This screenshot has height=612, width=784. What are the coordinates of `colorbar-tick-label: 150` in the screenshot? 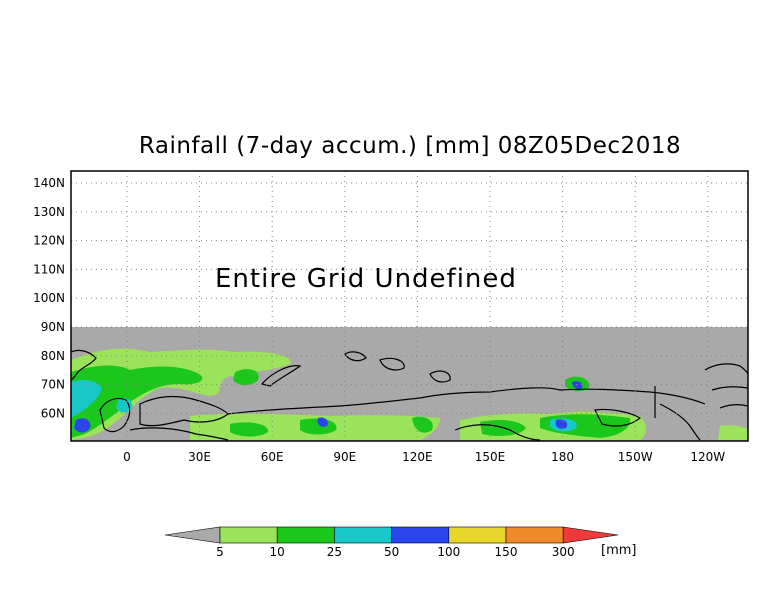 It's located at (506, 552).